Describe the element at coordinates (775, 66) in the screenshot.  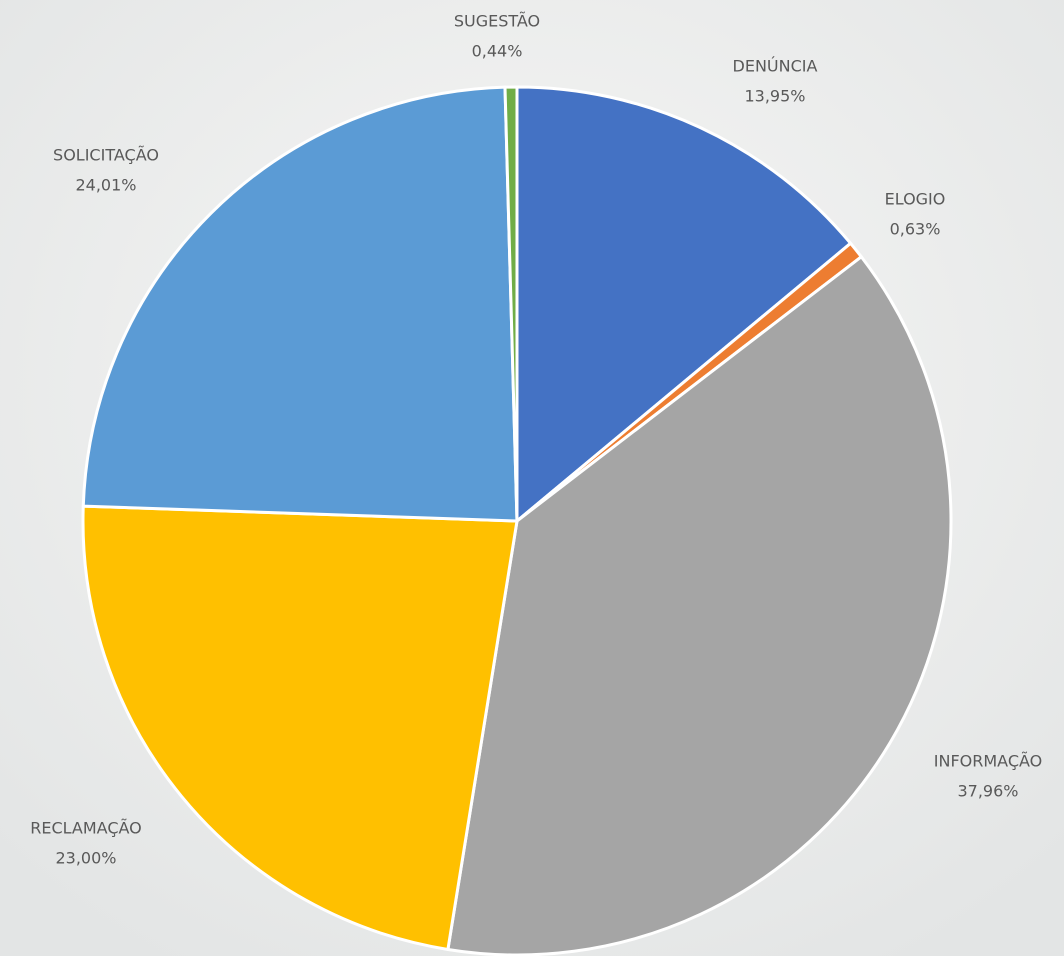
I see `slice-category-label: DENÚNCIA` at that location.